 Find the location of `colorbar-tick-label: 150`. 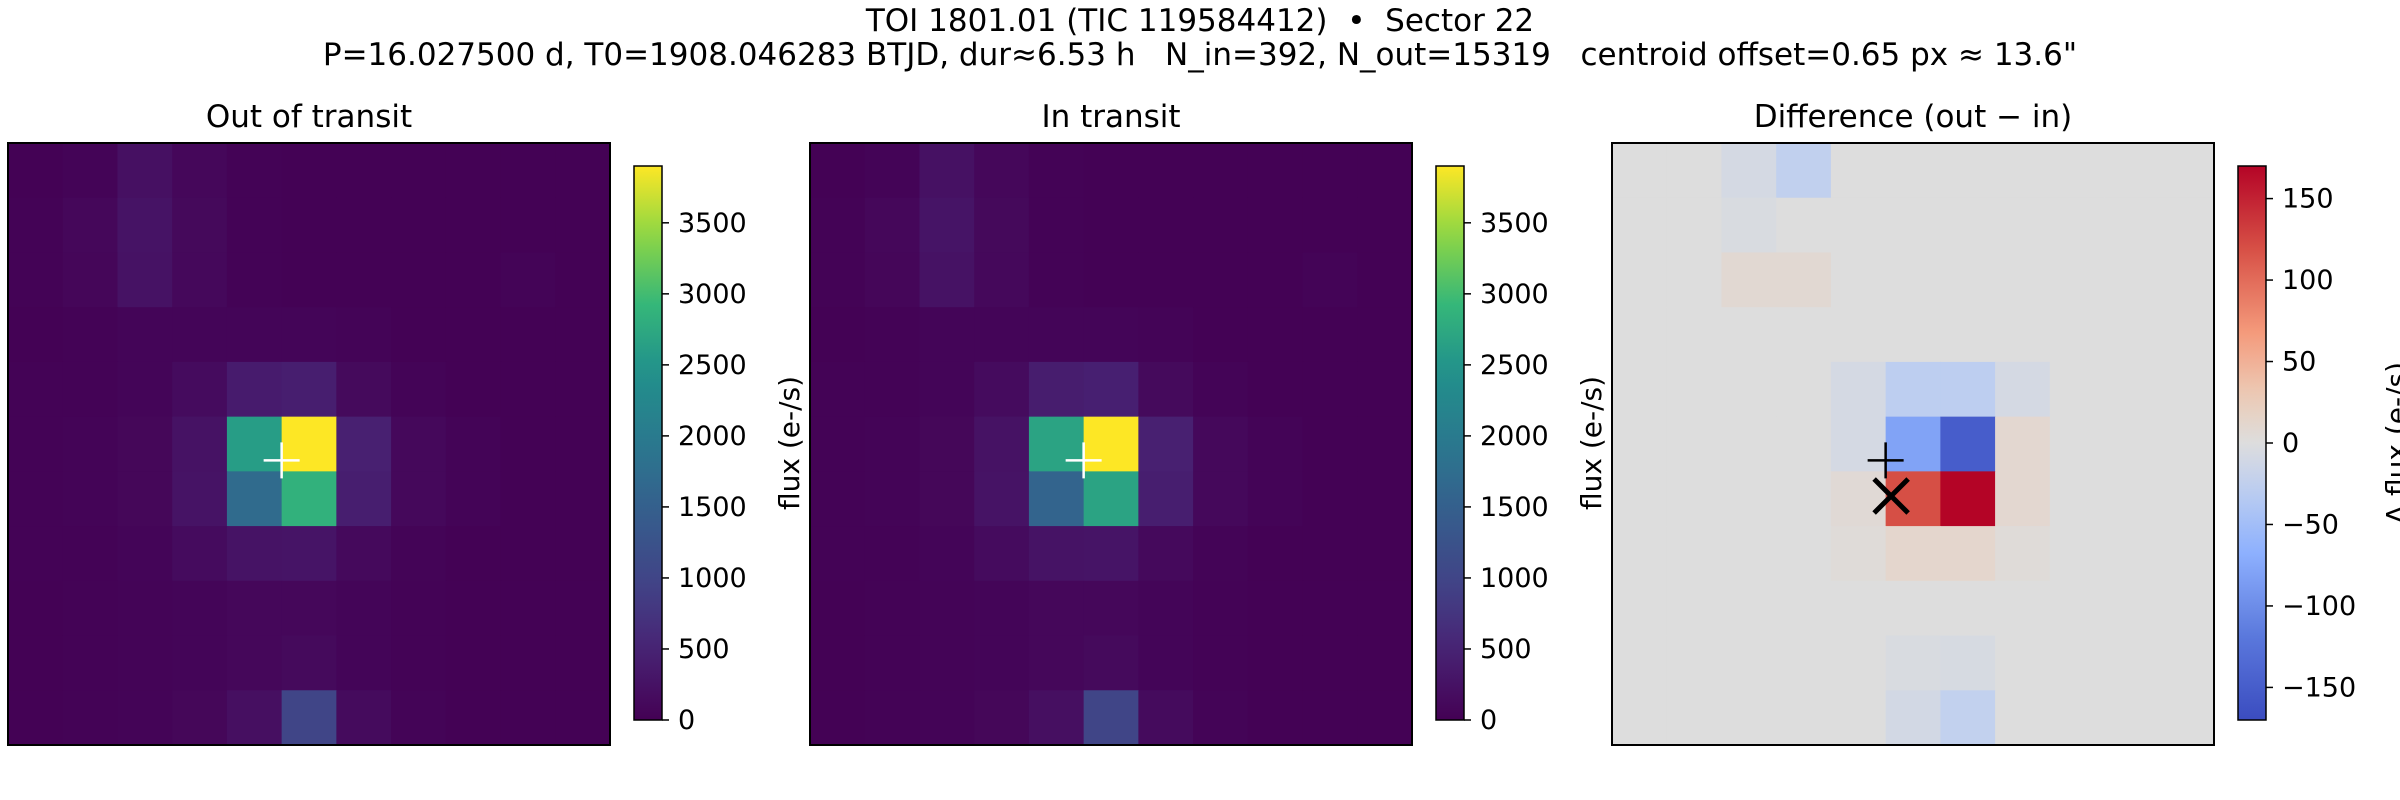

colorbar-tick-label: 150 is located at coordinates (2308, 199).